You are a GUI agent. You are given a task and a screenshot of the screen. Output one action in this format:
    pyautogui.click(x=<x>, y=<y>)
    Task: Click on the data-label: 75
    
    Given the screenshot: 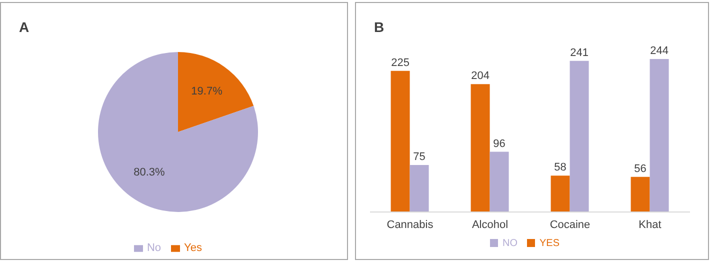 What is the action you would take?
    pyautogui.click(x=419, y=156)
    